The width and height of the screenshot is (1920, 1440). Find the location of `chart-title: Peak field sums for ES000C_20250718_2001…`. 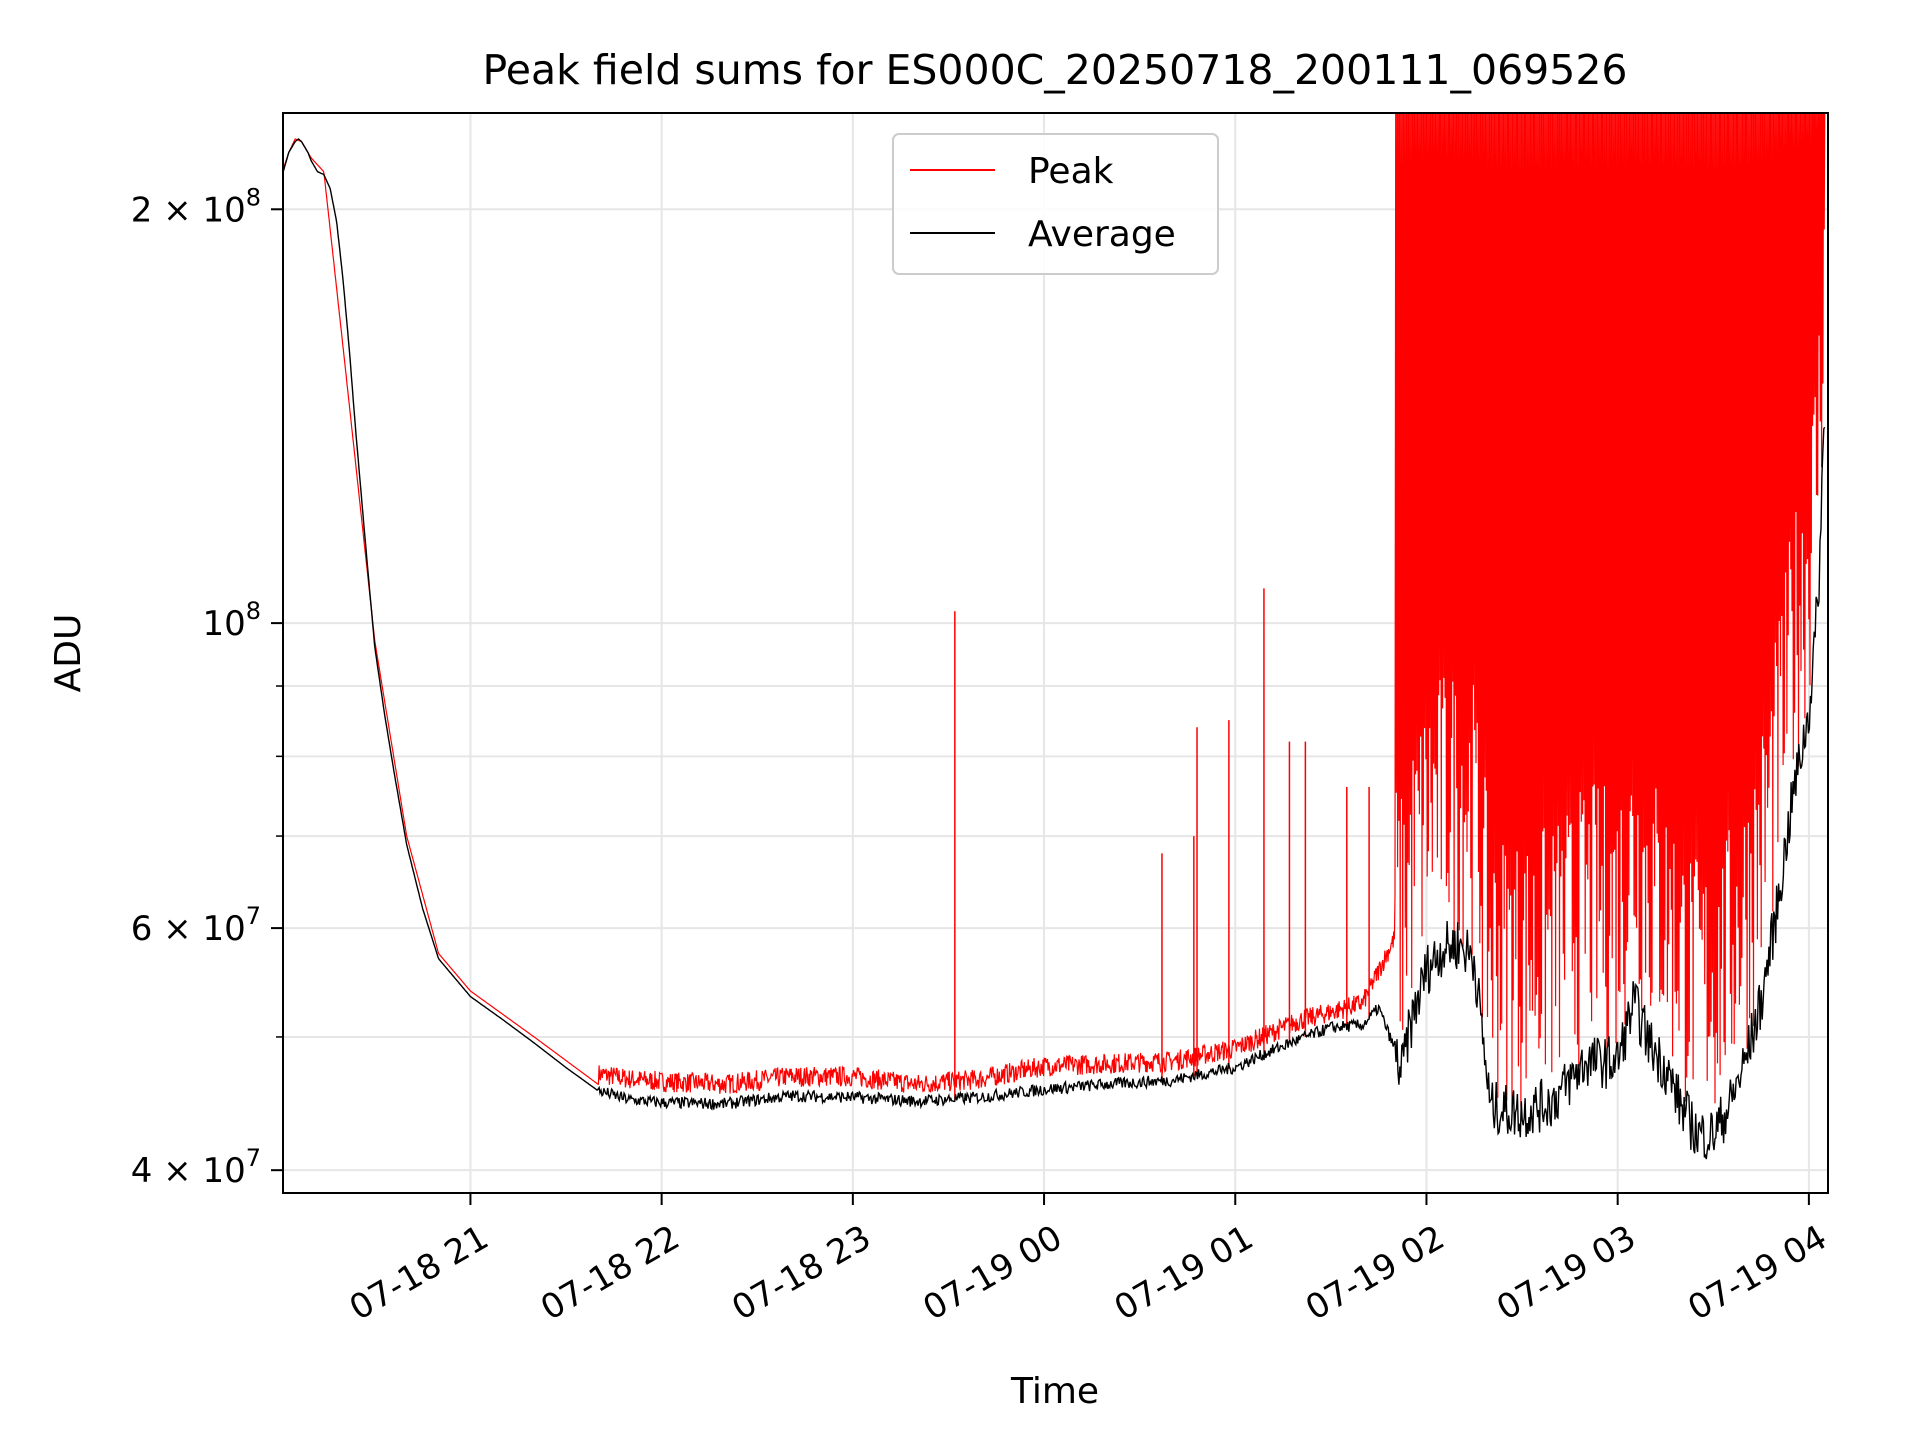

chart-title: Peak field sums for ES000C_20250718_2001… is located at coordinates (1055, 70).